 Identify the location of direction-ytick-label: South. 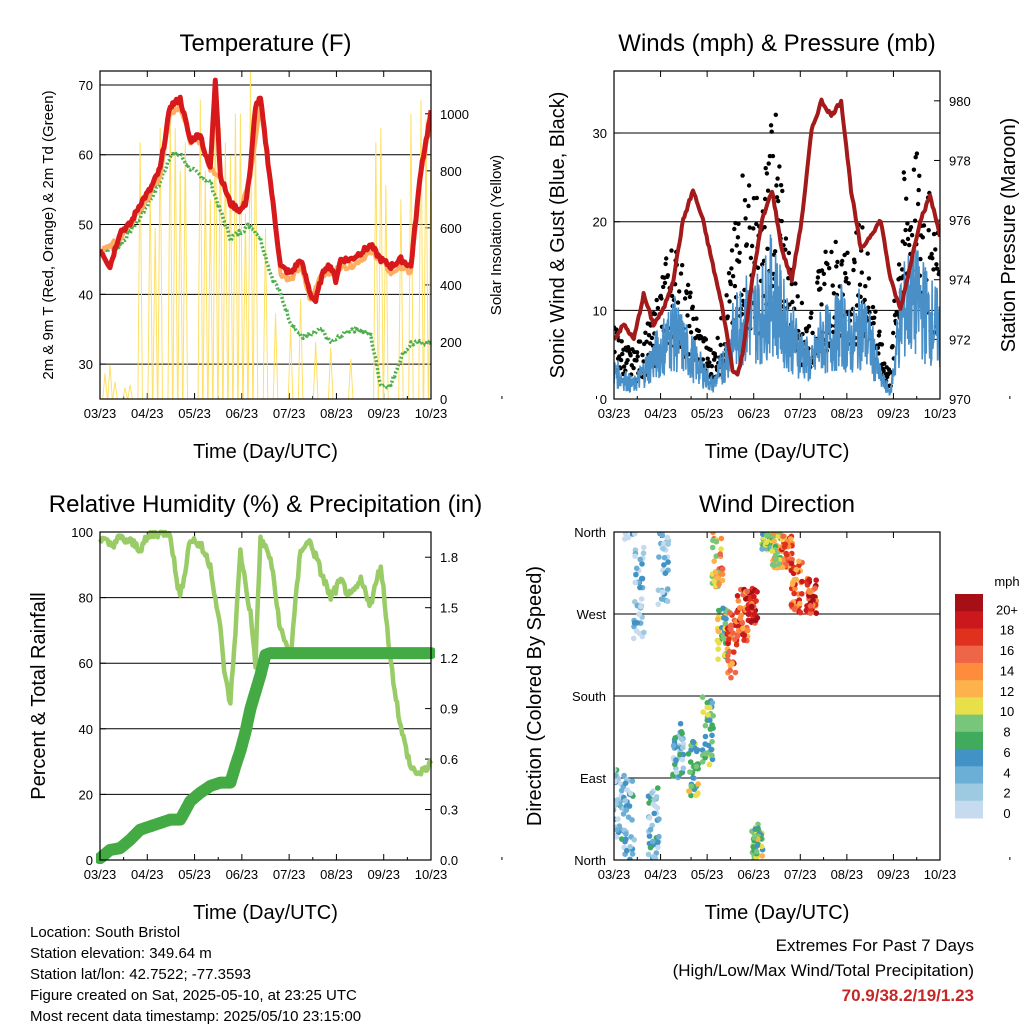
(589, 696).